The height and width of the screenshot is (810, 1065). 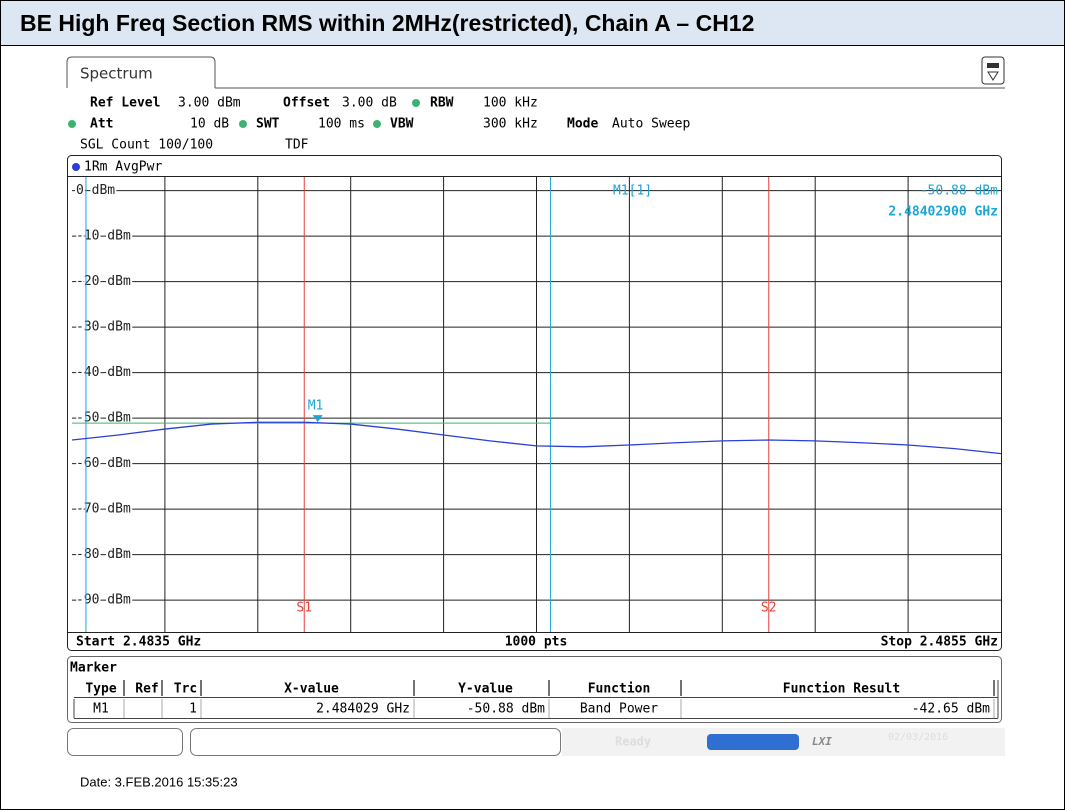 What do you see at coordinates (103, 463) in the screenshot?
I see `y-tick-label: -60 dBm` at bounding box center [103, 463].